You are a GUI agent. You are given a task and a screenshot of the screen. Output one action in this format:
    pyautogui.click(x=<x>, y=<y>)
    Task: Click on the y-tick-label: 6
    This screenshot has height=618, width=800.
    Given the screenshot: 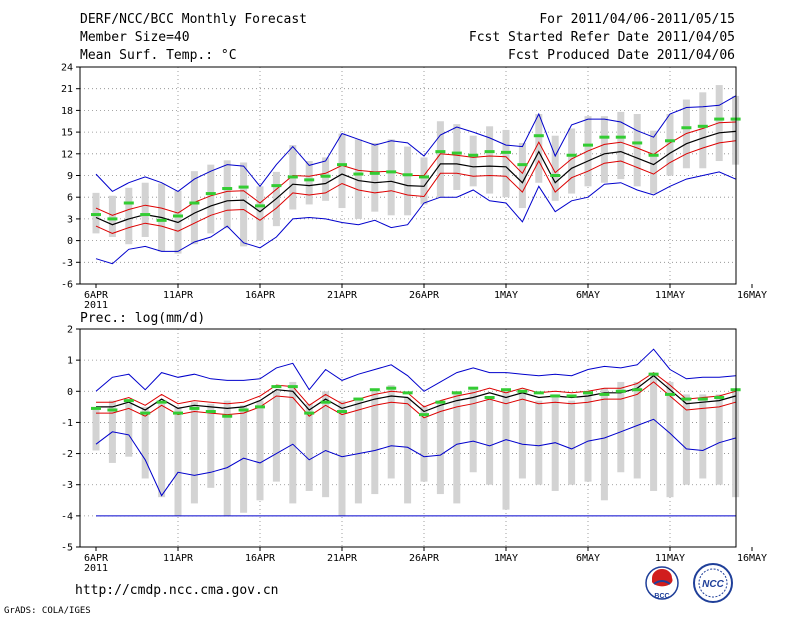 What is the action you would take?
    pyautogui.click(x=70, y=198)
    